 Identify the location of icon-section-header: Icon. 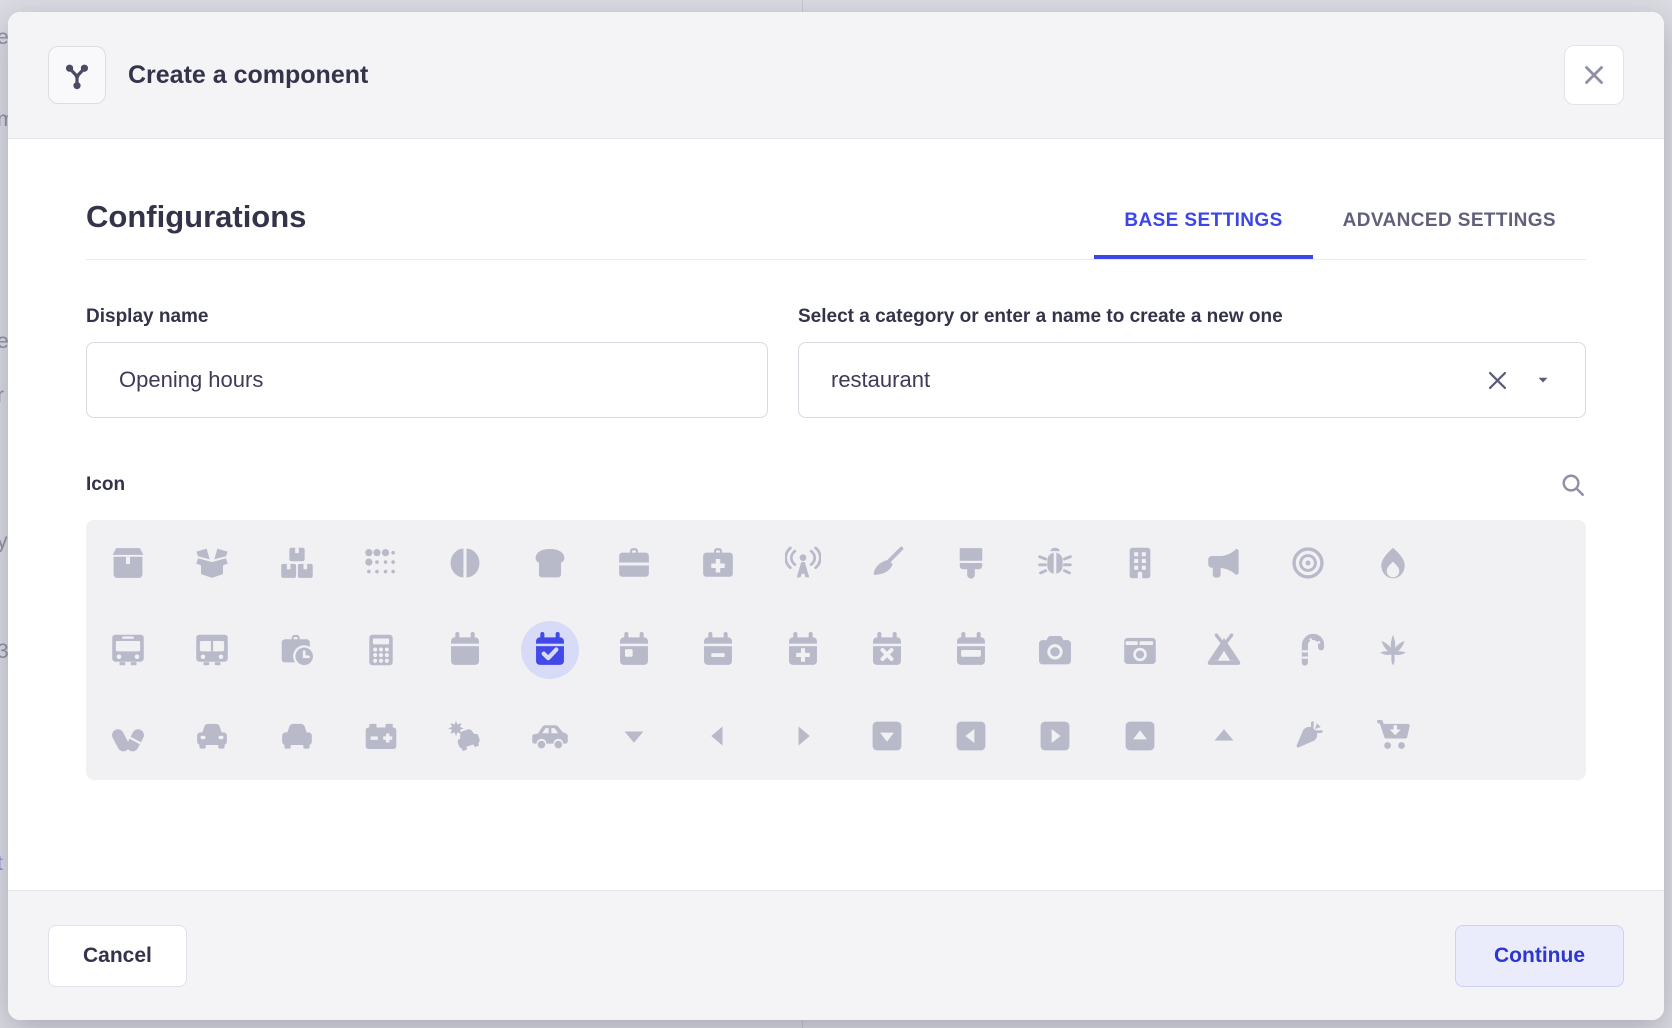
(836, 485).